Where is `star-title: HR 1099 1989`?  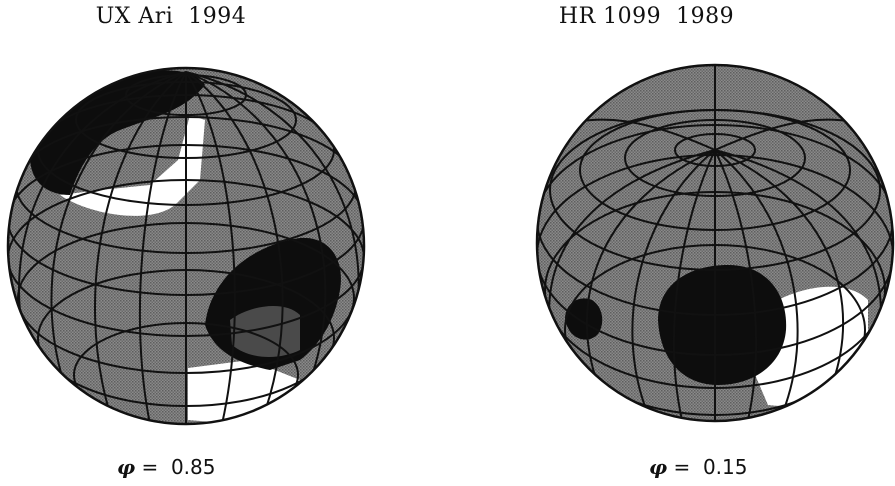 star-title: HR 1099 1989 is located at coordinates (646, 16).